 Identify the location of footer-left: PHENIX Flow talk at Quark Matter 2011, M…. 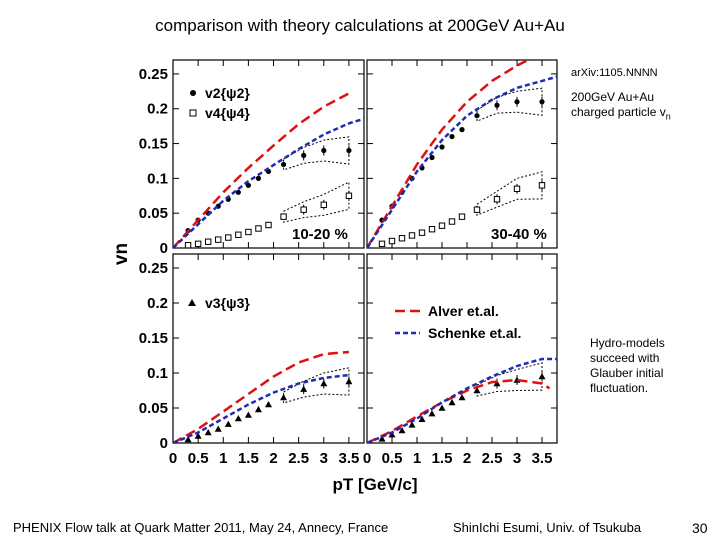
(201, 527).